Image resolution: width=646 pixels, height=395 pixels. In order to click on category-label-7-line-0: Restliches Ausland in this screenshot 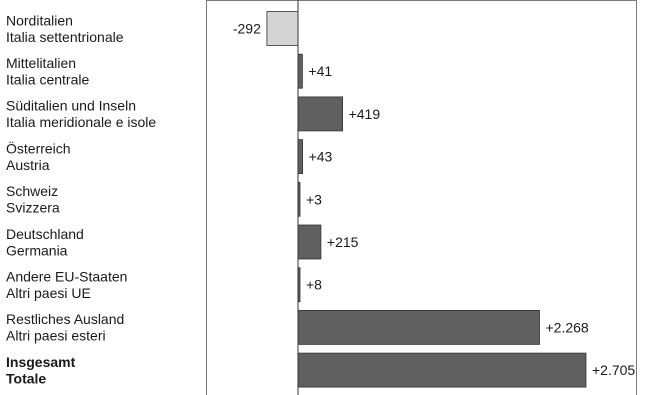, I will do `click(65, 319)`.